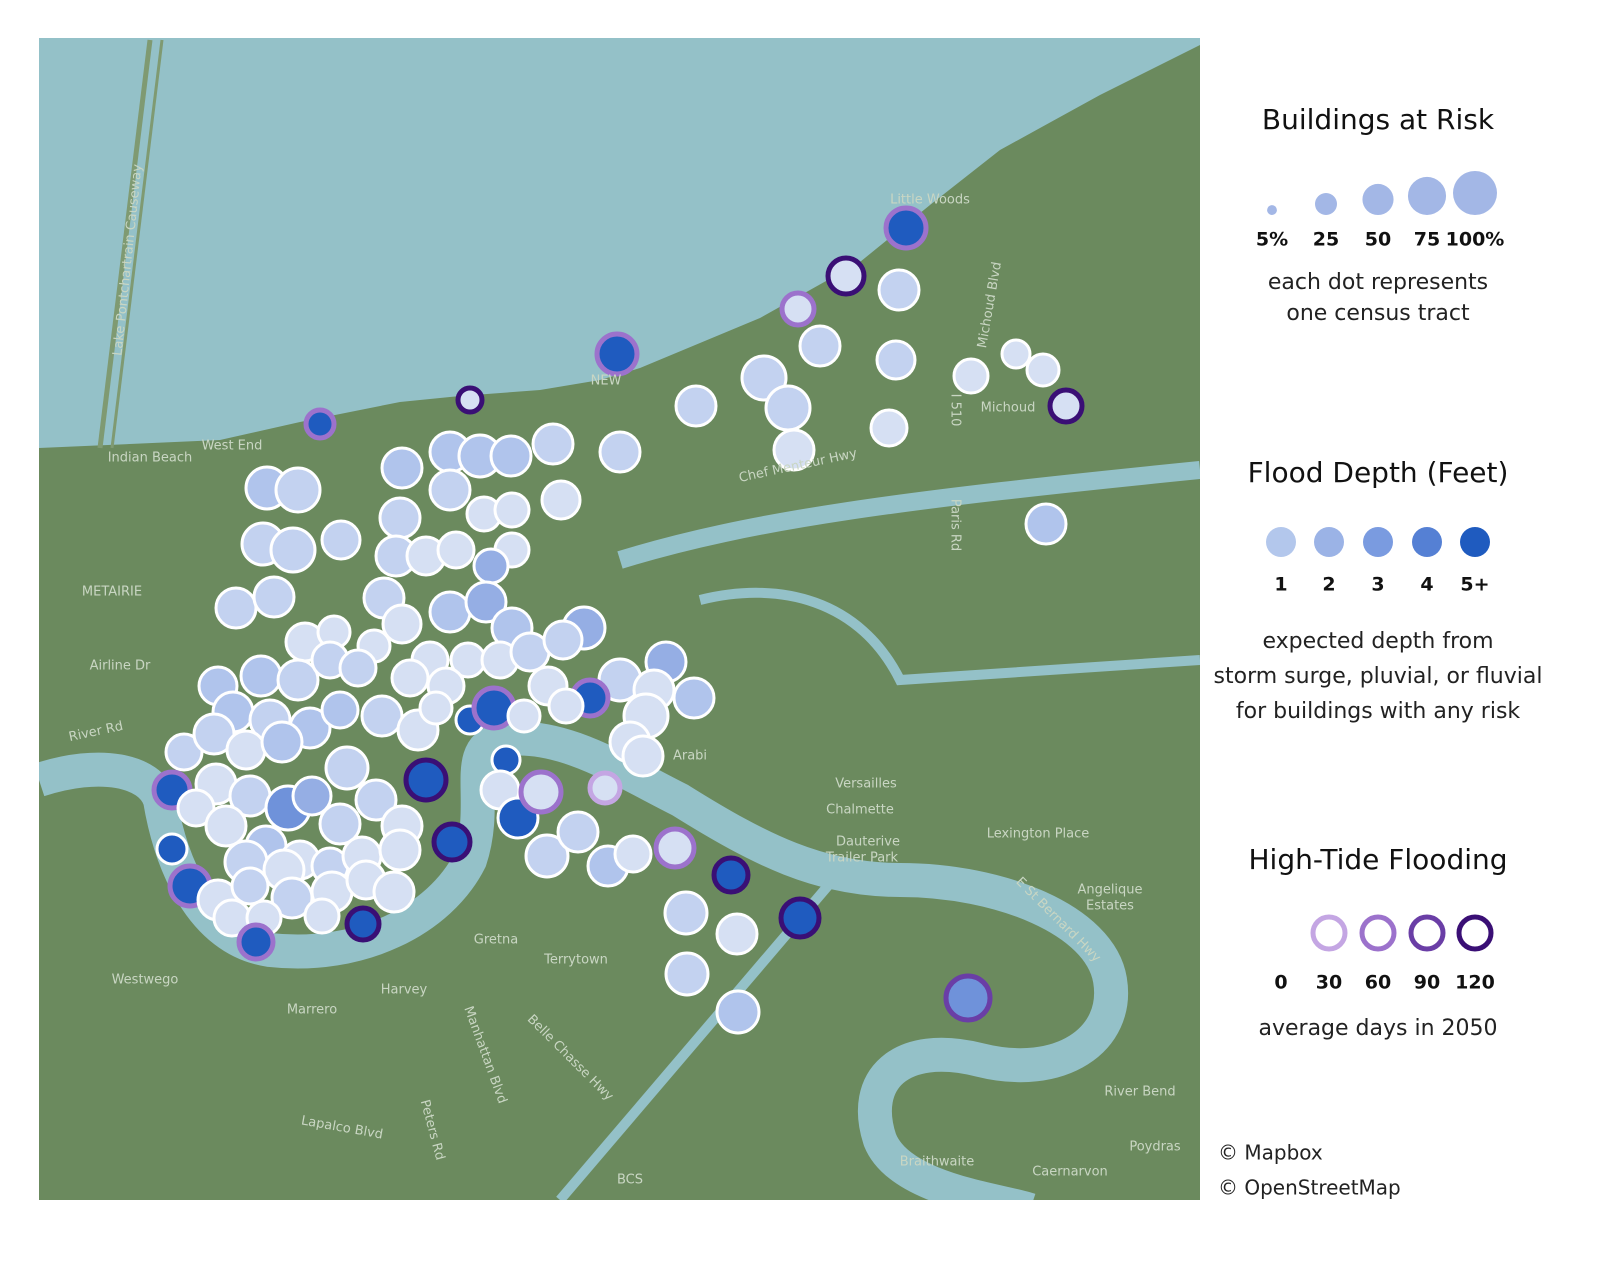 The width and height of the screenshot is (1600, 1264). I want to click on map-label: Michoud, so click(1008, 408).